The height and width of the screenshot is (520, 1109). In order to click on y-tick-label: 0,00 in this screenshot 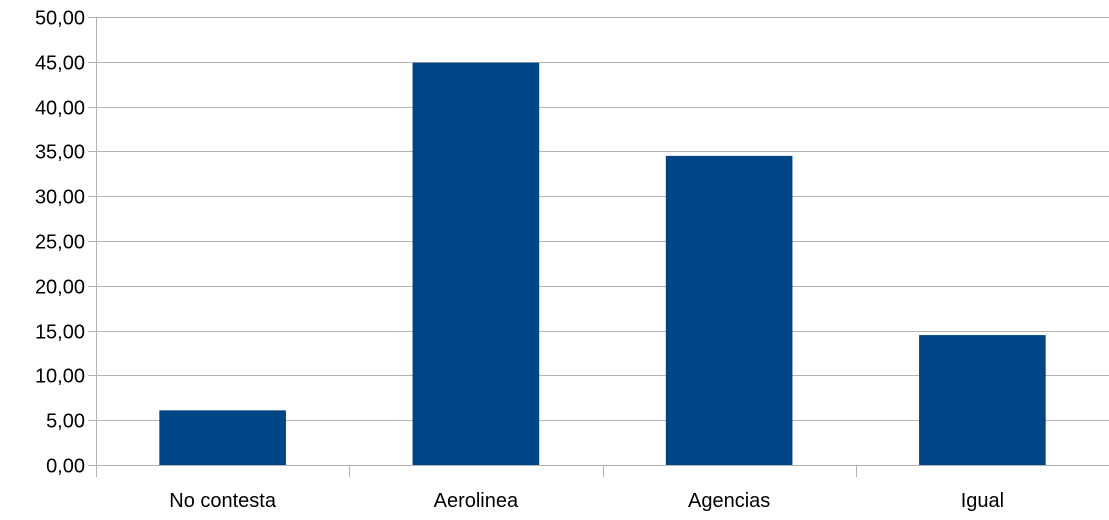, I will do `click(65, 467)`.